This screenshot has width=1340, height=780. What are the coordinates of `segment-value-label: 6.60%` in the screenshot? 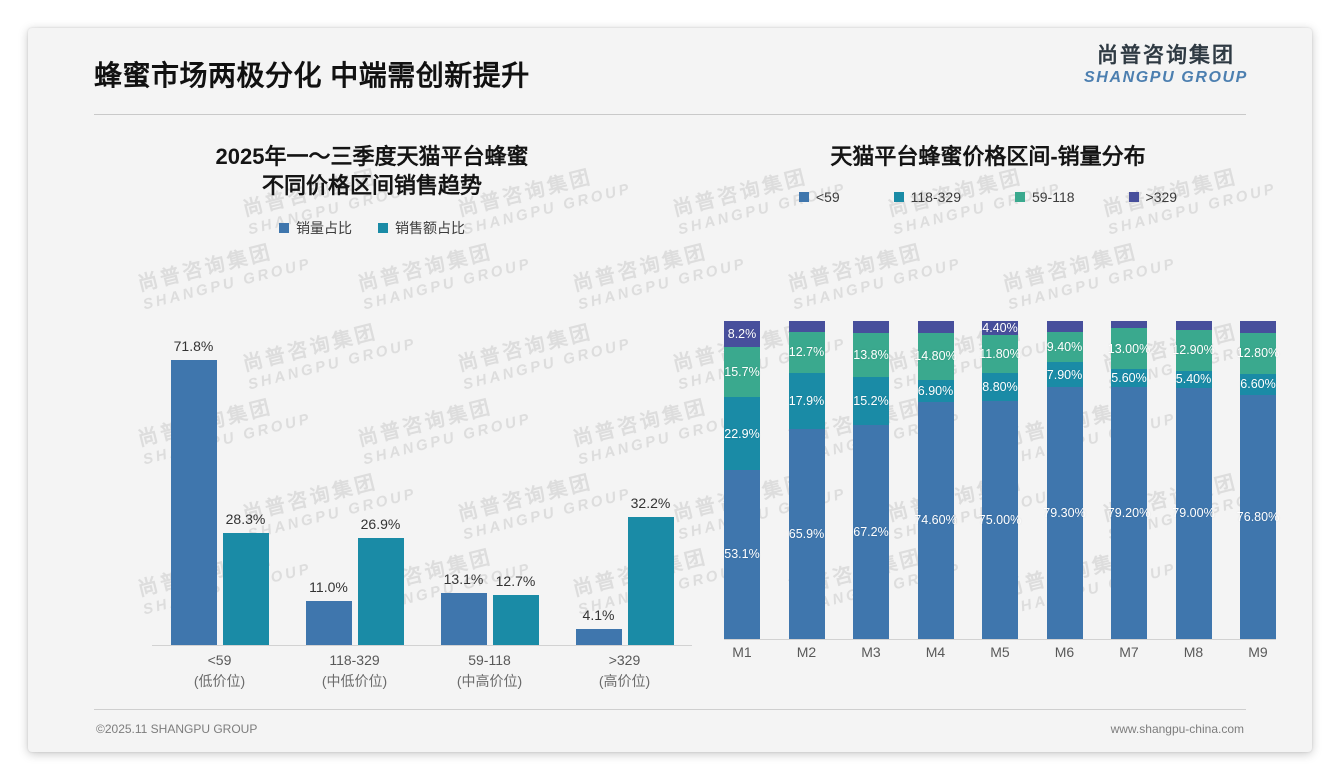 It's located at (1258, 384).